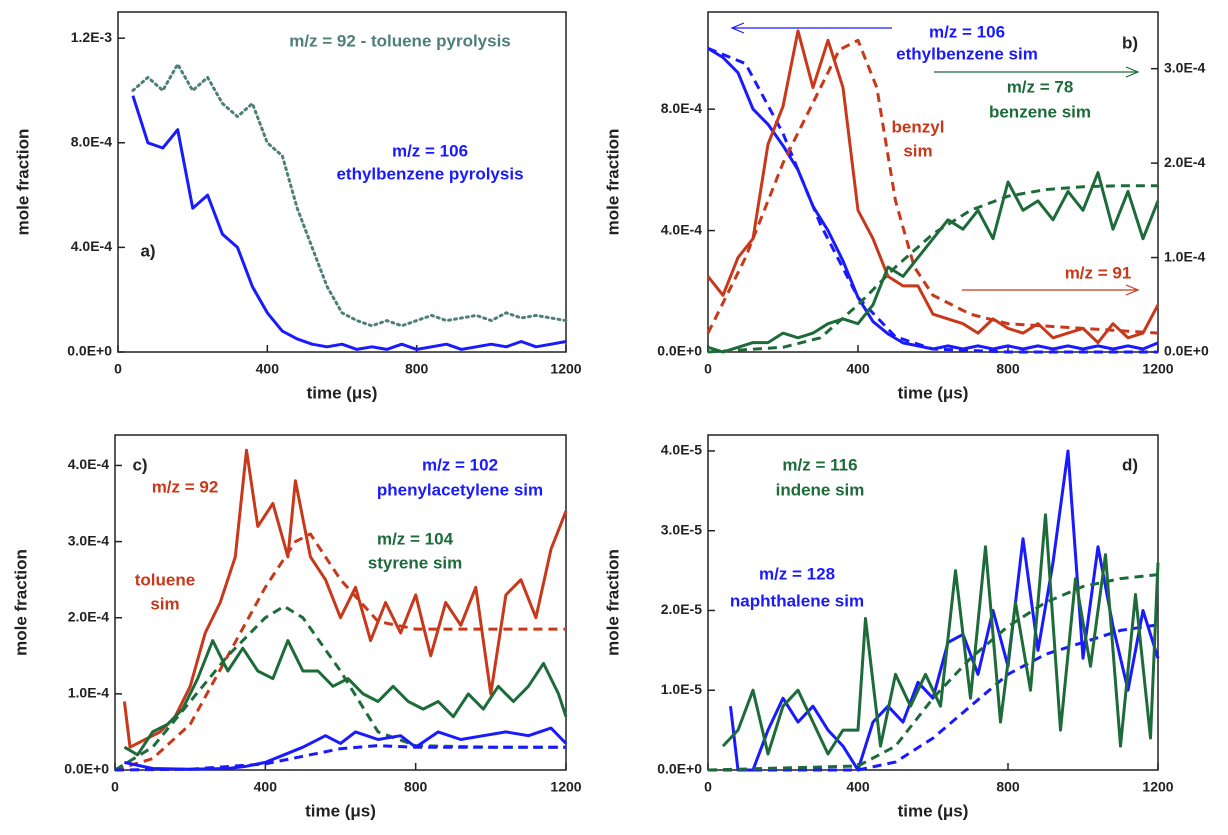  What do you see at coordinates (400, 40) in the screenshot?
I see `annotation: m/z = 92 - toluene pyrolysis` at bounding box center [400, 40].